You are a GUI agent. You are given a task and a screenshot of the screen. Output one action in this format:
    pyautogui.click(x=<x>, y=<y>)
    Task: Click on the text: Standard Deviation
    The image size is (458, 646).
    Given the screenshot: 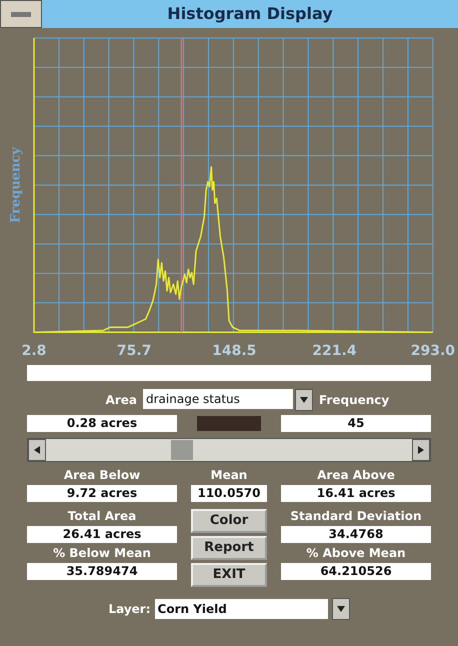 What is the action you would take?
    pyautogui.click(x=356, y=516)
    